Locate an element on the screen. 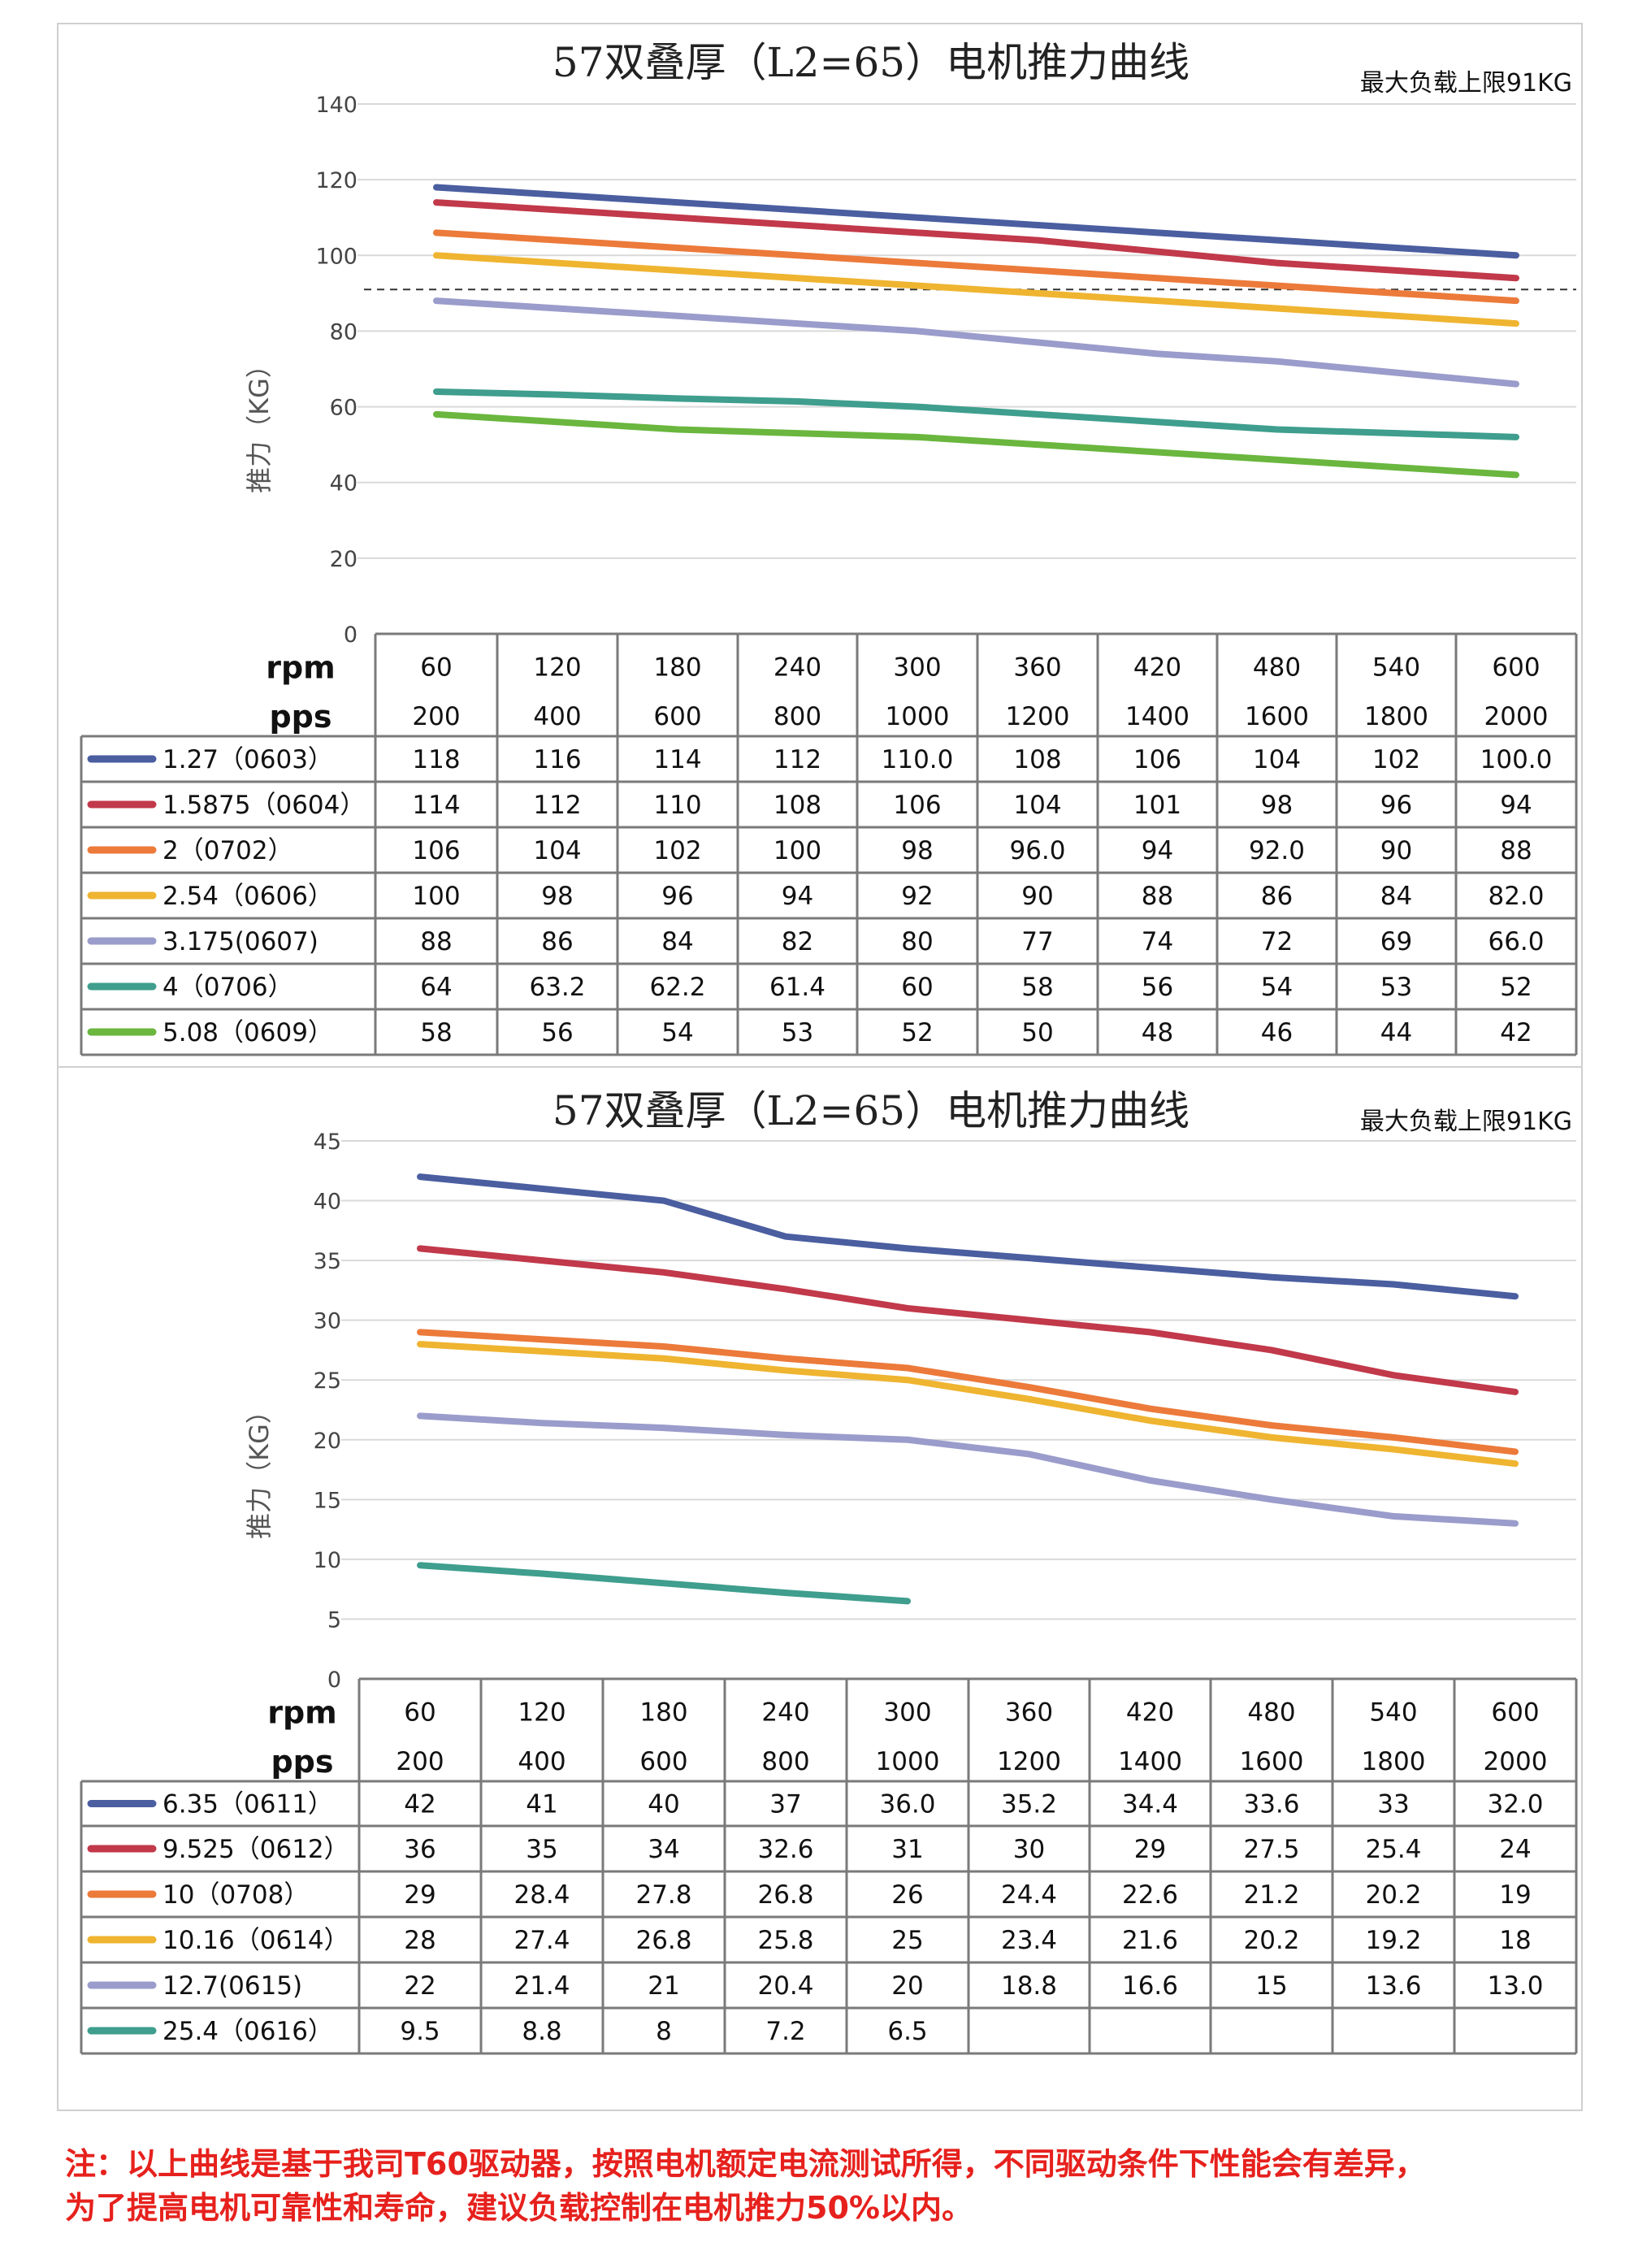 This screenshot has width=1625, height=2268. pps-tick-label: 1000 is located at coordinates (918, 716).